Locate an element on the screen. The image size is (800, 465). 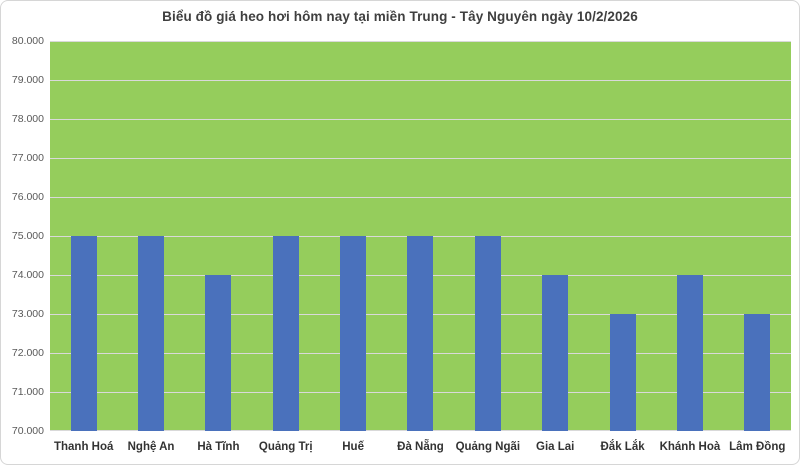
x-tick-label: Nghệ An is located at coordinates (151, 447).